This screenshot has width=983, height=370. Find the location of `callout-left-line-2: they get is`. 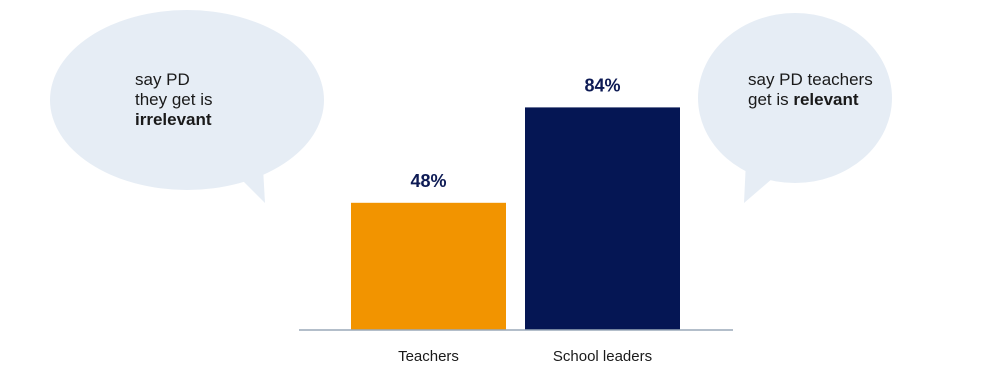

callout-left-line-2: they get is is located at coordinates (174, 99).